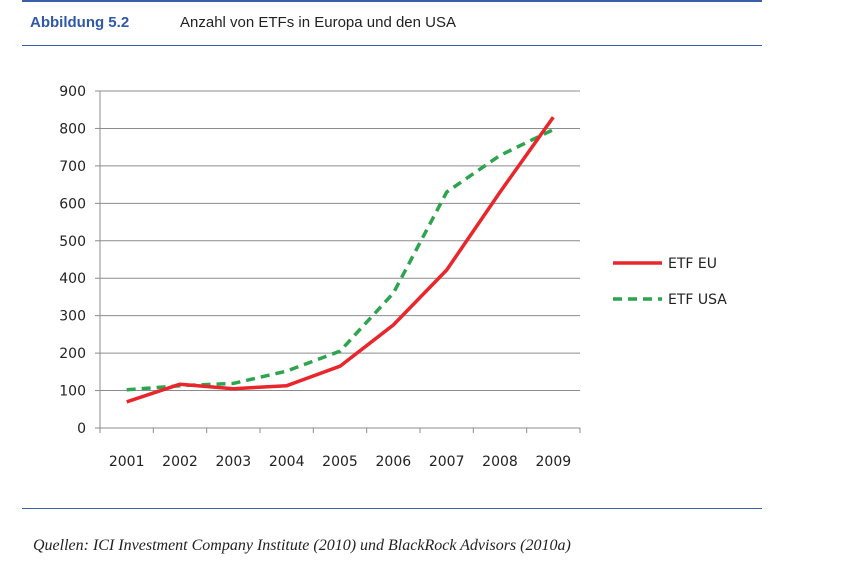 This screenshot has width=841, height=578. What do you see at coordinates (554, 462) in the screenshot?
I see `x-tick-label: 2009` at bounding box center [554, 462].